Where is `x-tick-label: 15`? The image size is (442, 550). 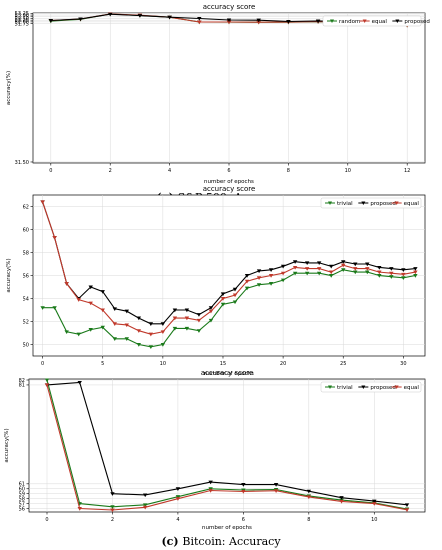 x-tick-label: 15 is located at coordinates (223, 364).